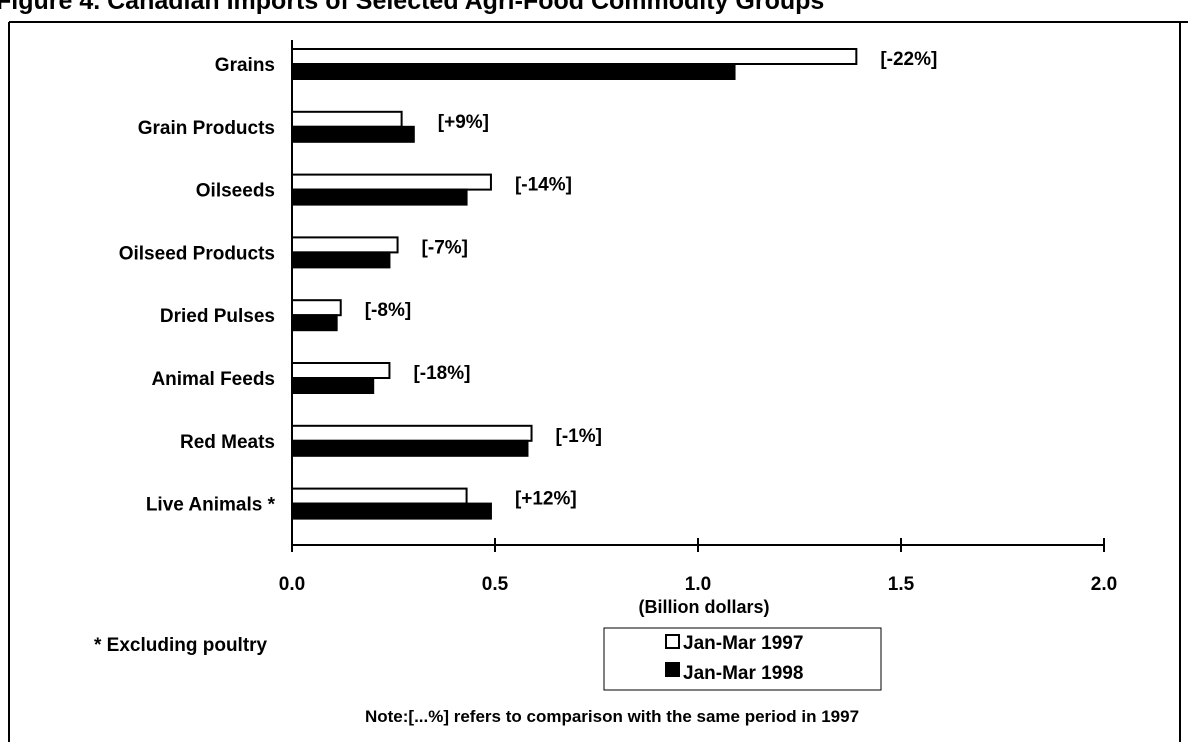 The width and height of the screenshot is (1188, 742). I want to click on change-label-red-meats: [-1%], so click(579, 436).